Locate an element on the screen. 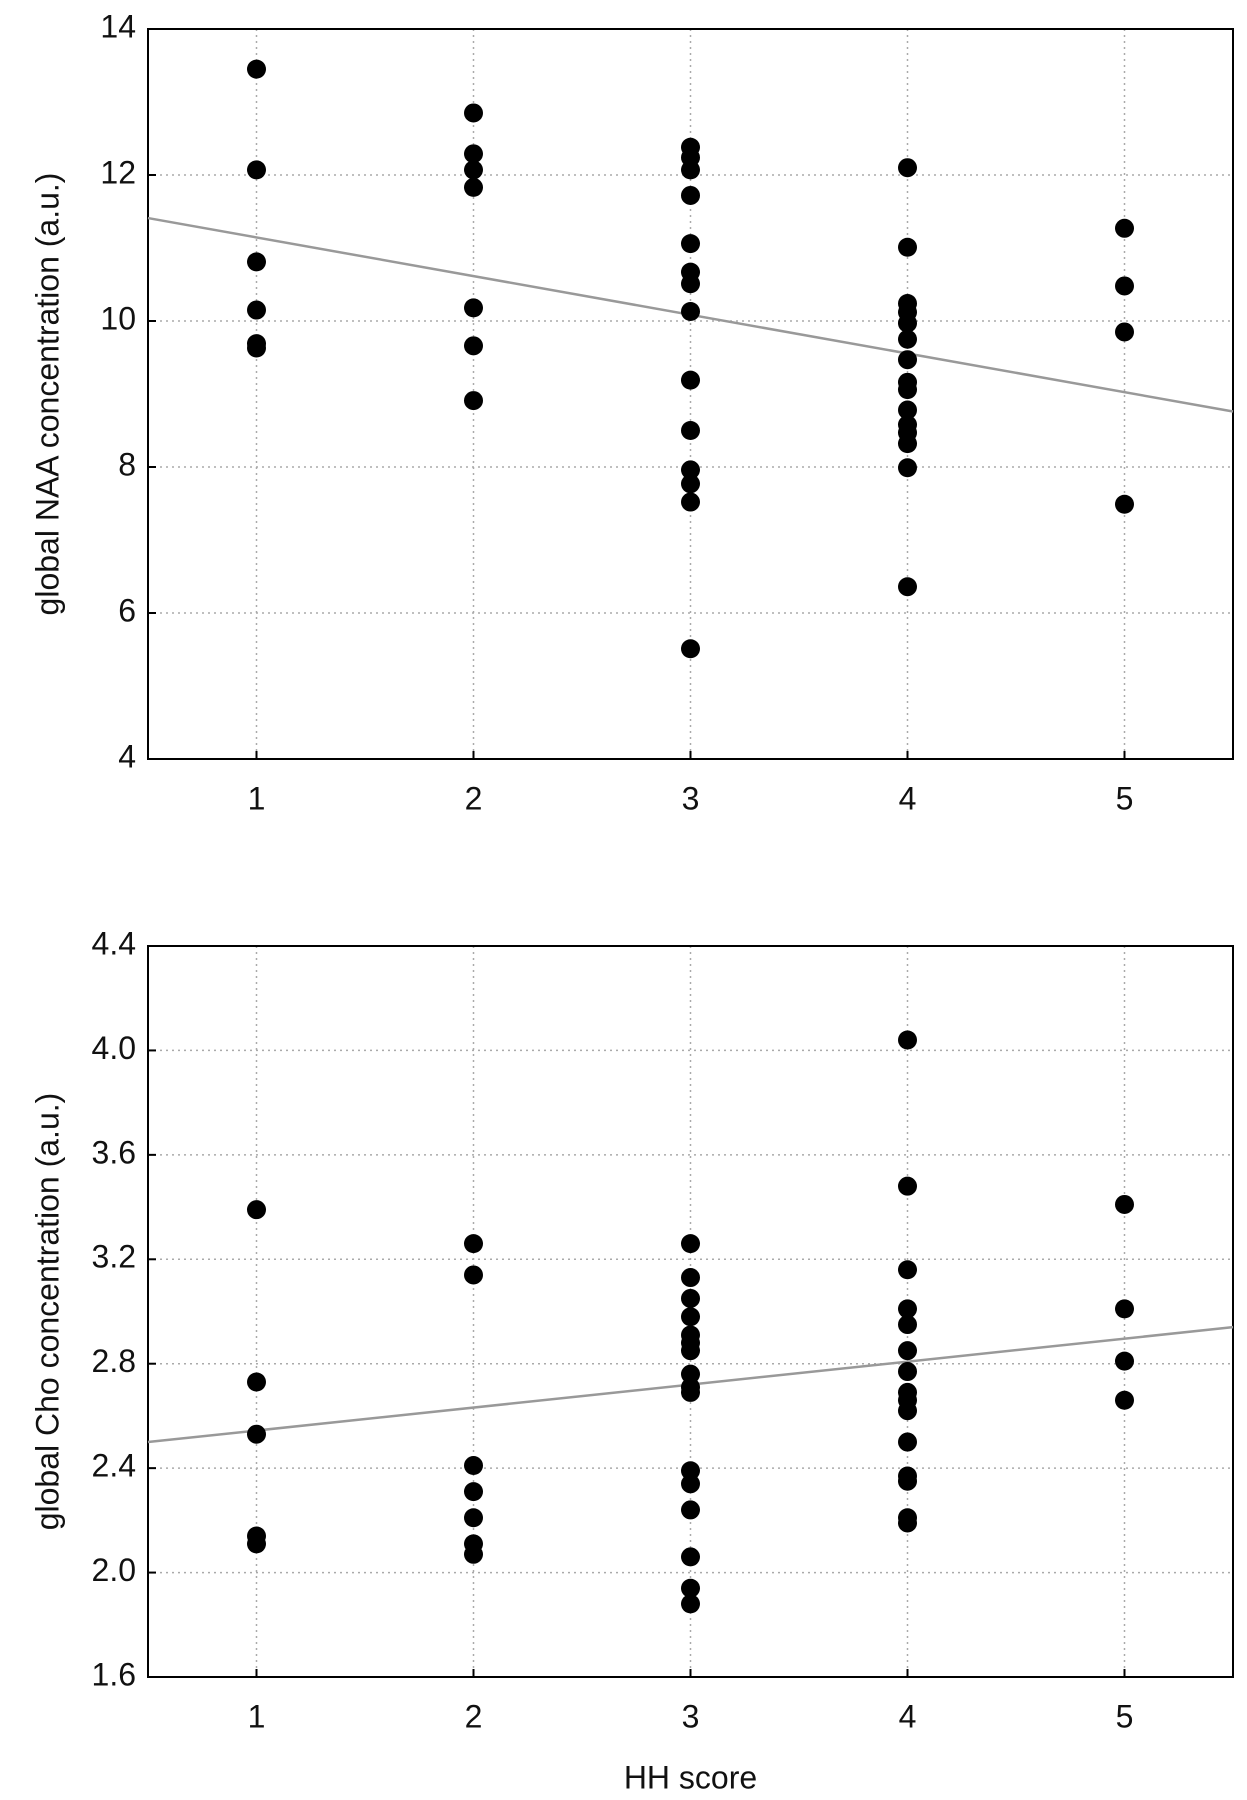 This screenshot has height=1800, width=1247. y-tick-label: 4 is located at coordinates (127, 756).